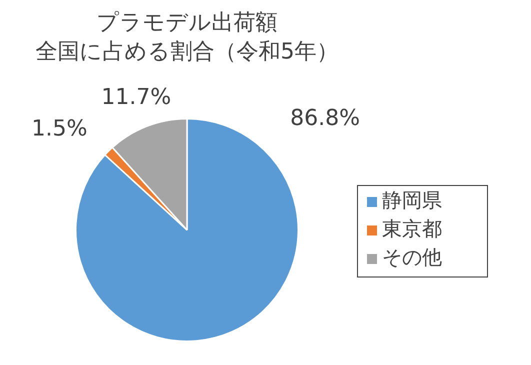 The image size is (531, 365). What do you see at coordinates (187, 52) in the screenshot?
I see `chart-subtitle: 全国に占める割合（令和5年）` at bounding box center [187, 52].